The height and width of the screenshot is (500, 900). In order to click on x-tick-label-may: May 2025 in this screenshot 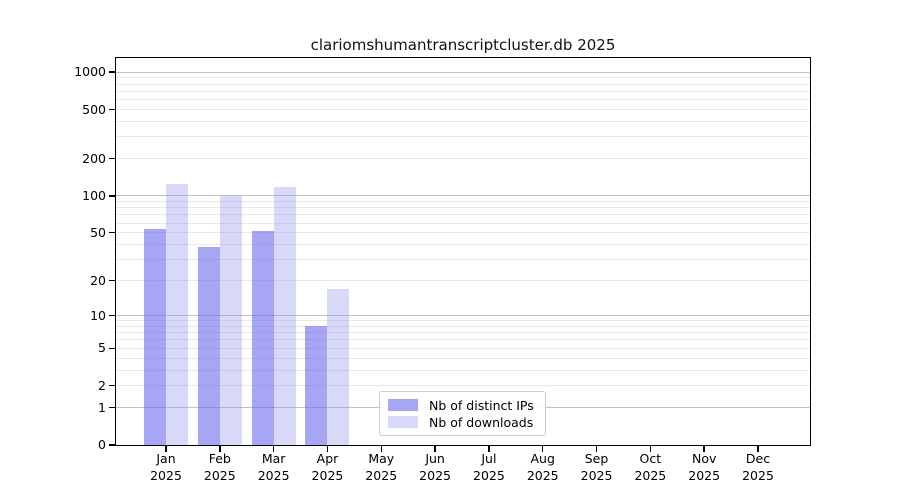, I will do `click(381, 467)`.